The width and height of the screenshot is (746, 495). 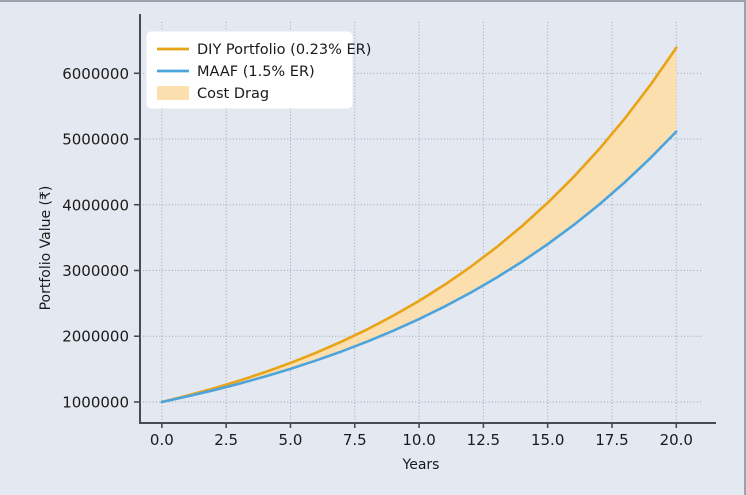 What do you see at coordinates (418, 440) in the screenshot?
I see `tick-label-x: 10.0` at bounding box center [418, 440].